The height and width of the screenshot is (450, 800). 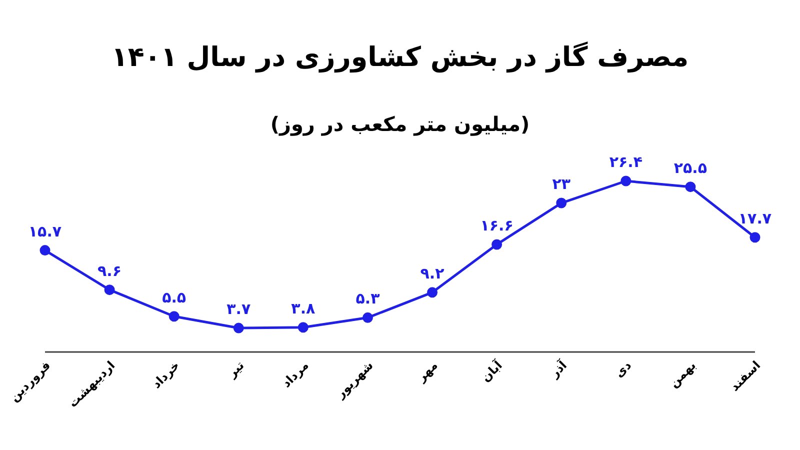 I want to click on chart-title: مصرف گاز در بخش کشاورزی در سال ۱۴۰۱, so click(x=400, y=57).